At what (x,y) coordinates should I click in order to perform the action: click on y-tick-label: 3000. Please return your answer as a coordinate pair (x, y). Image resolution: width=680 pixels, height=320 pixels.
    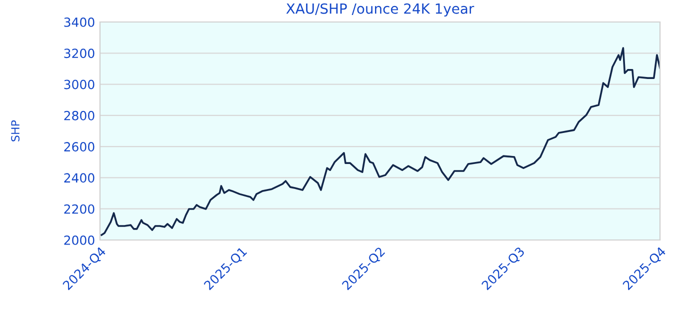
    Looking at the image, I should click on (79, 85).